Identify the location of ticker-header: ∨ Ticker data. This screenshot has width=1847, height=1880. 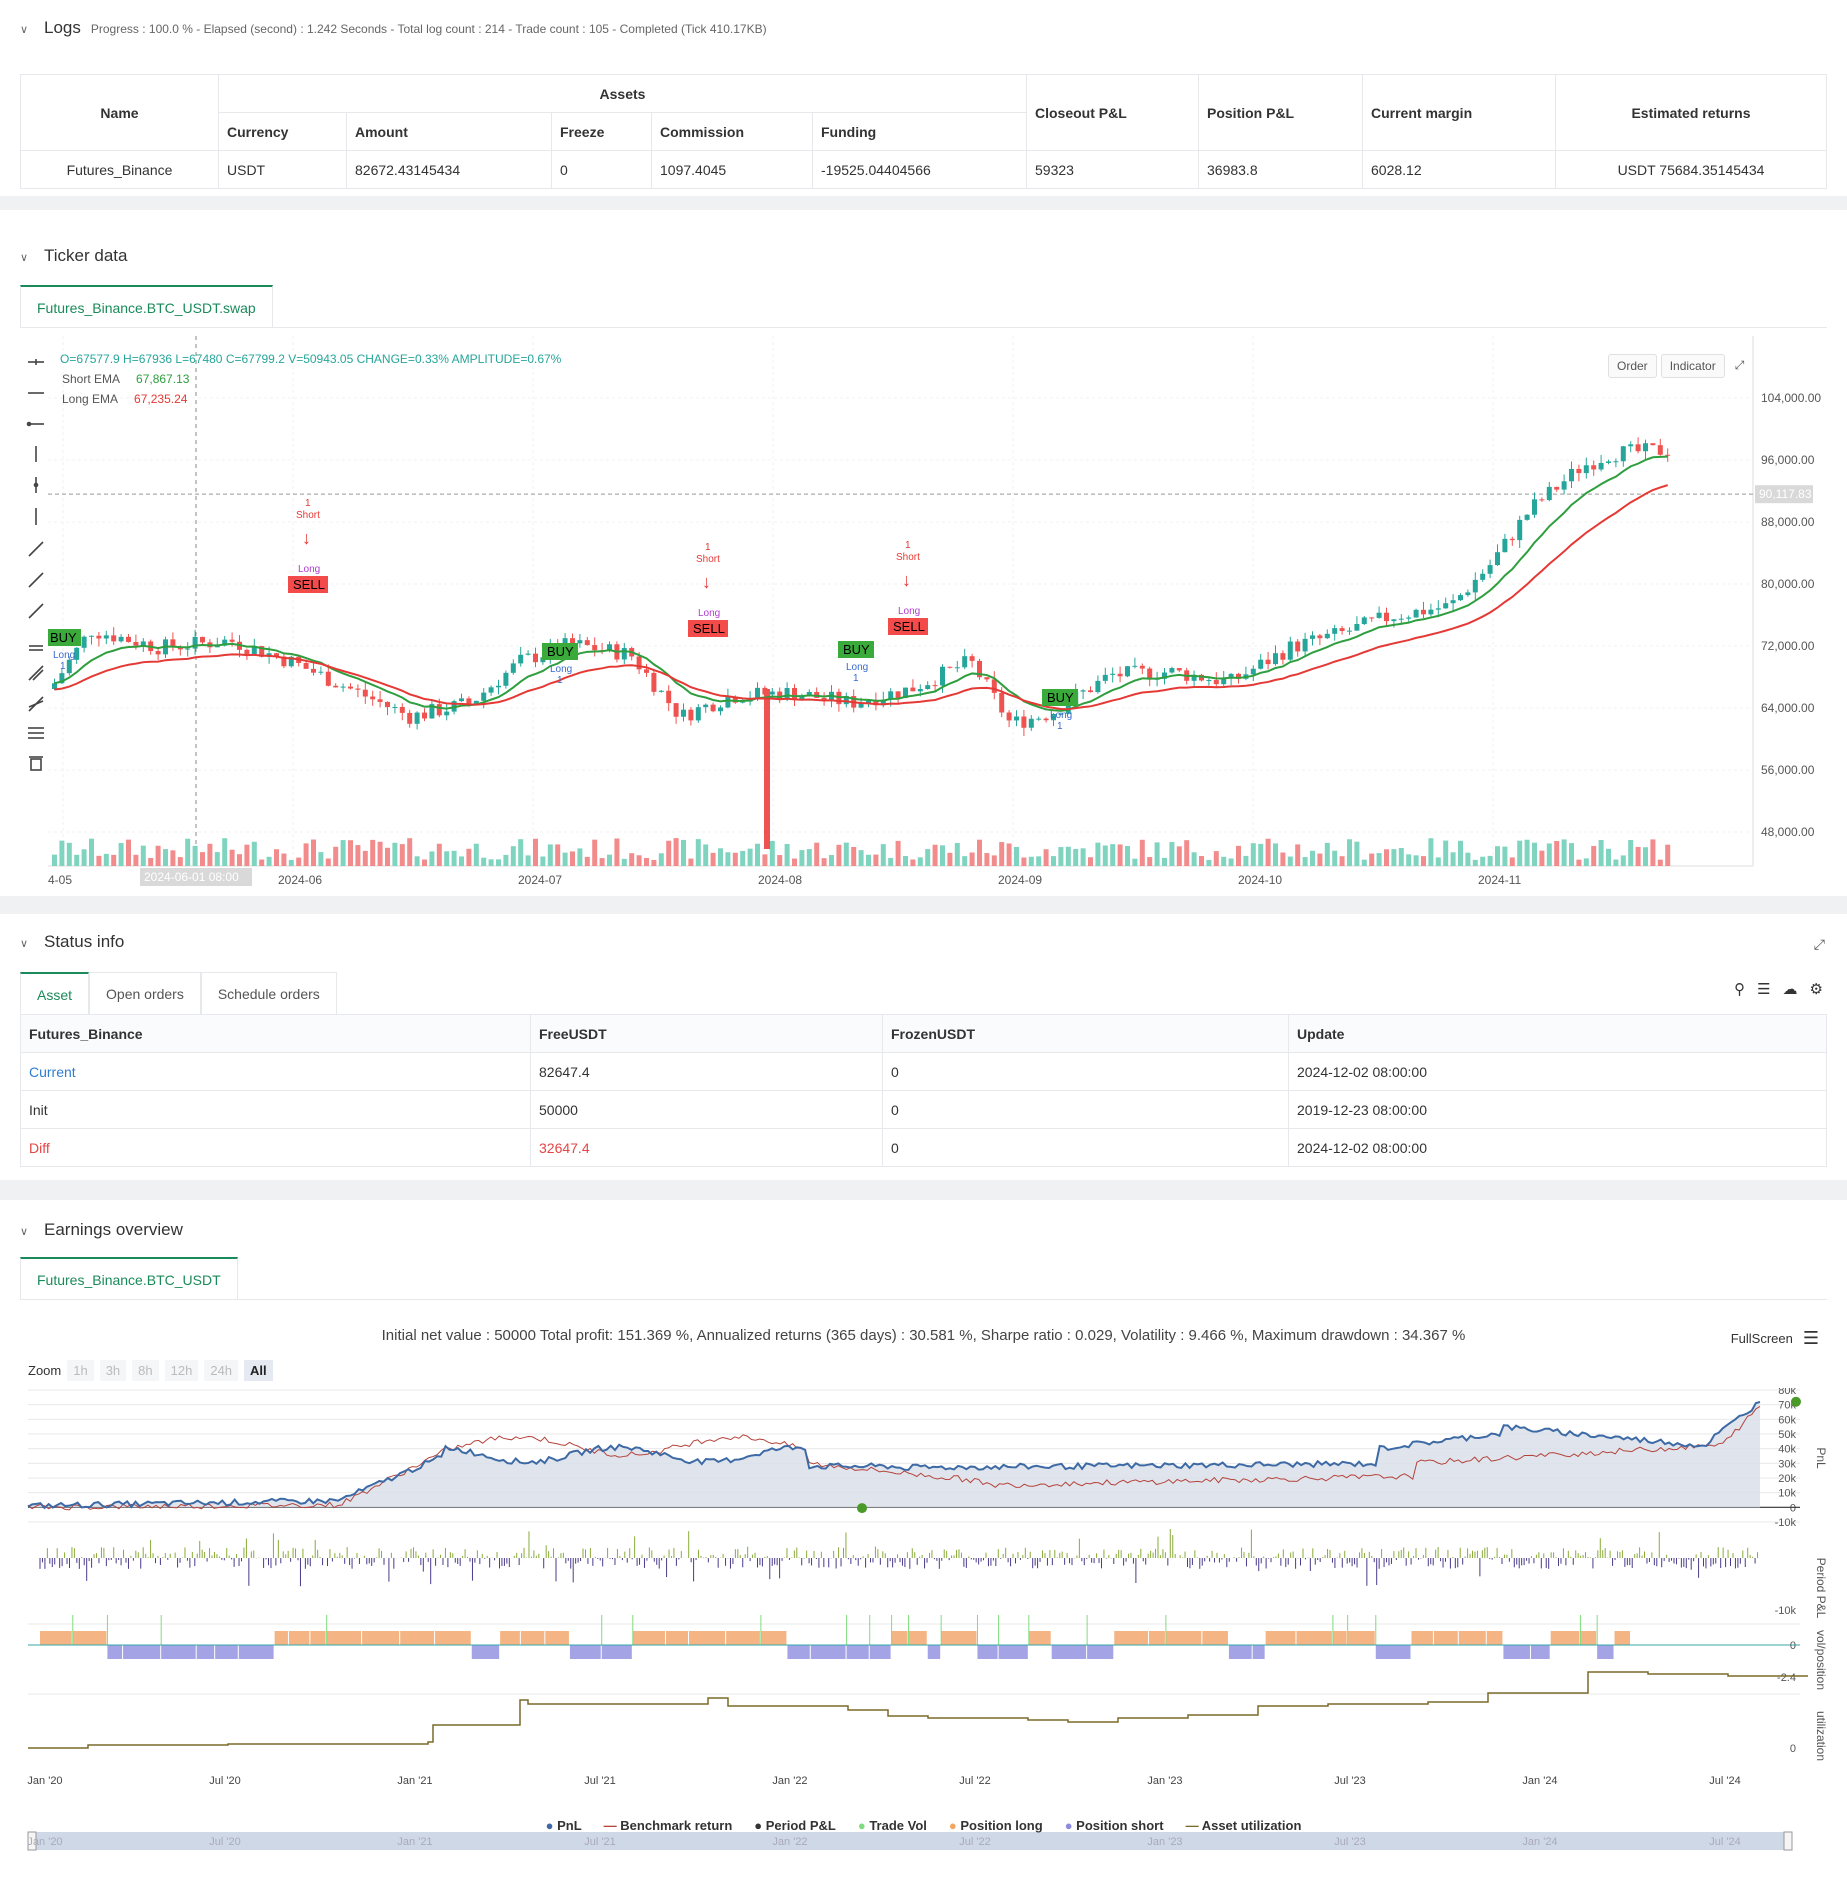
(73, 256).